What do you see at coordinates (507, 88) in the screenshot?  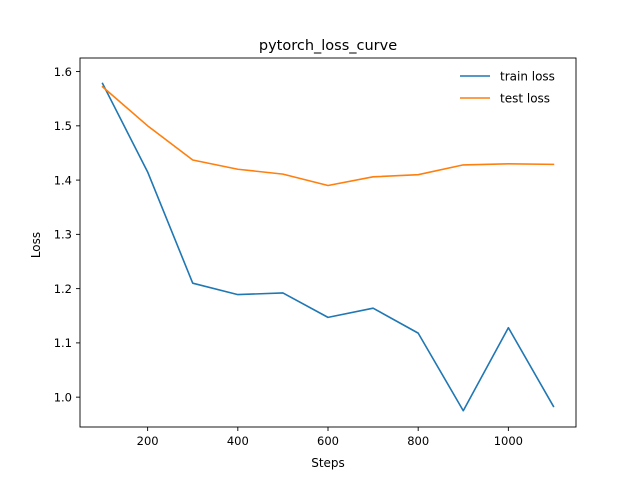 I see `legend: train loss test loss` at bounding box center [507, 88].